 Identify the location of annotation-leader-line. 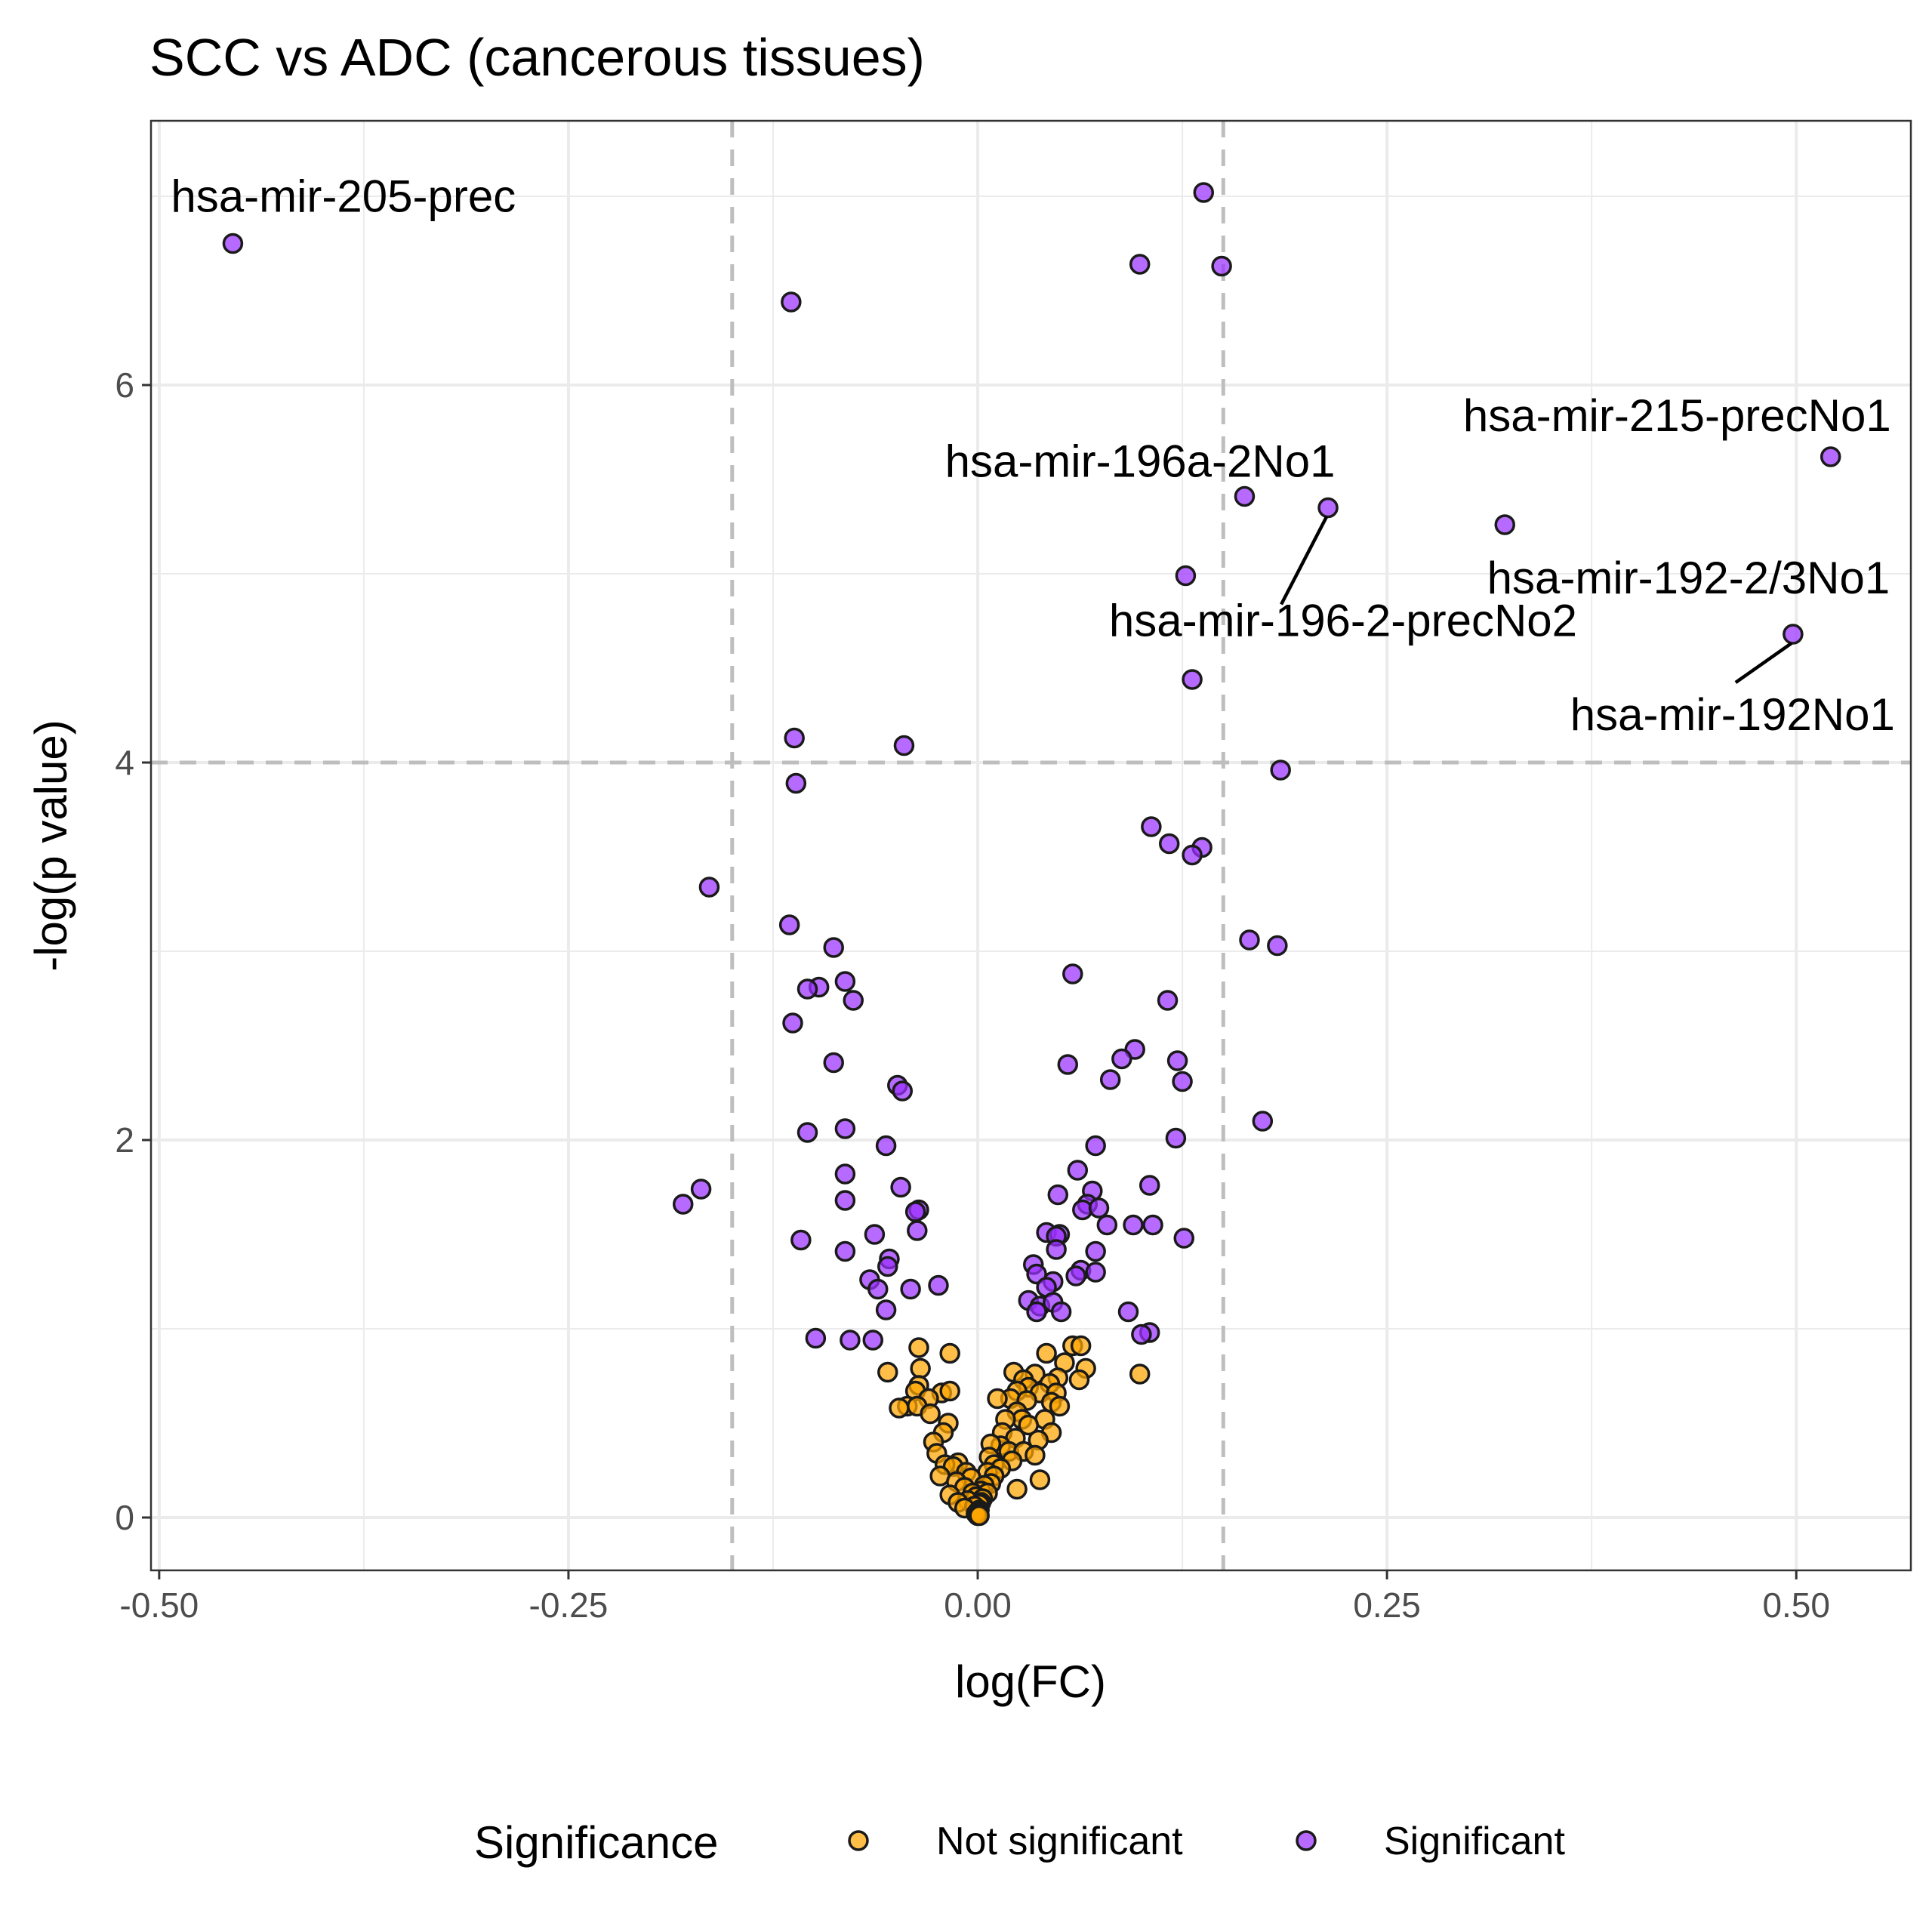
(1764, 663).